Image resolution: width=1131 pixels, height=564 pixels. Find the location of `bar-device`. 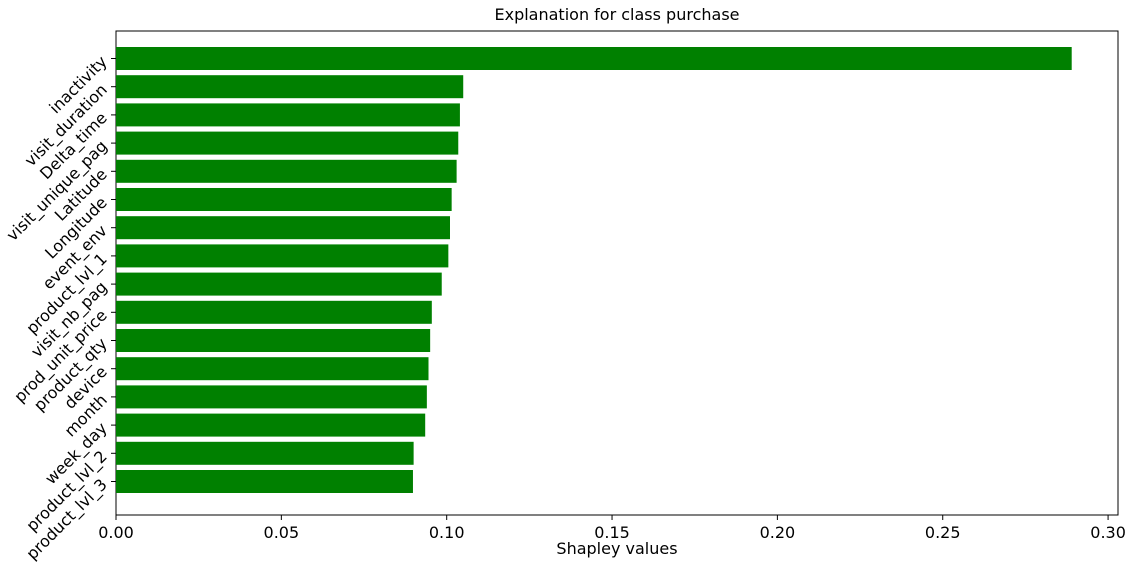

bar-device is located at coordinates (272, 369).